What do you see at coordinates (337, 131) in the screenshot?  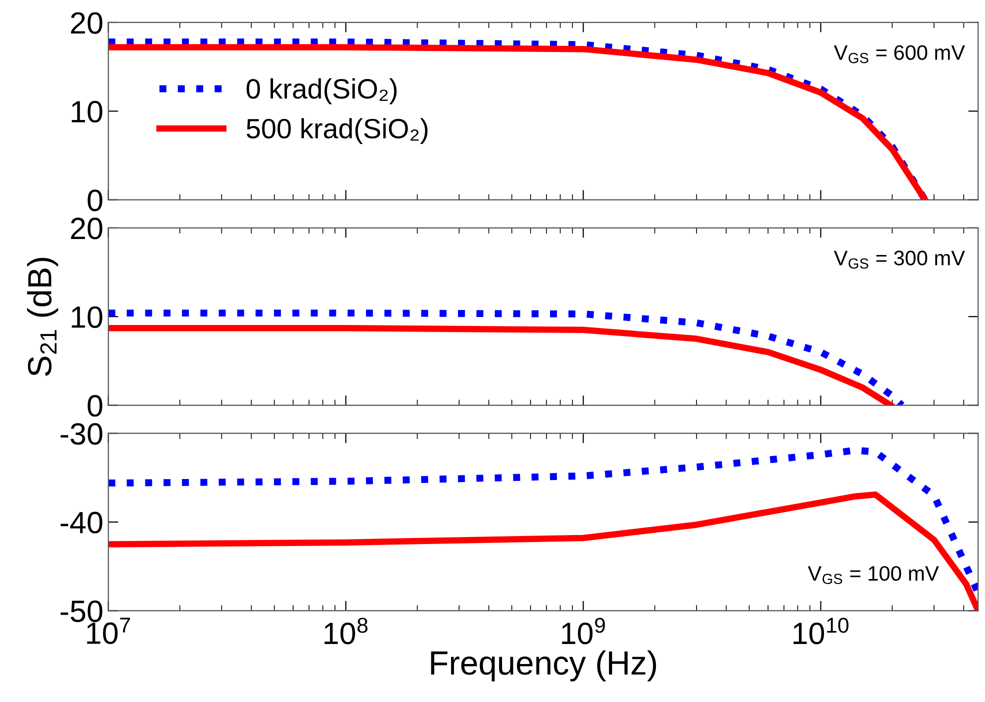 I see `legend-label: 500 krad(SiO₂)` at bounding box center [337, 131].